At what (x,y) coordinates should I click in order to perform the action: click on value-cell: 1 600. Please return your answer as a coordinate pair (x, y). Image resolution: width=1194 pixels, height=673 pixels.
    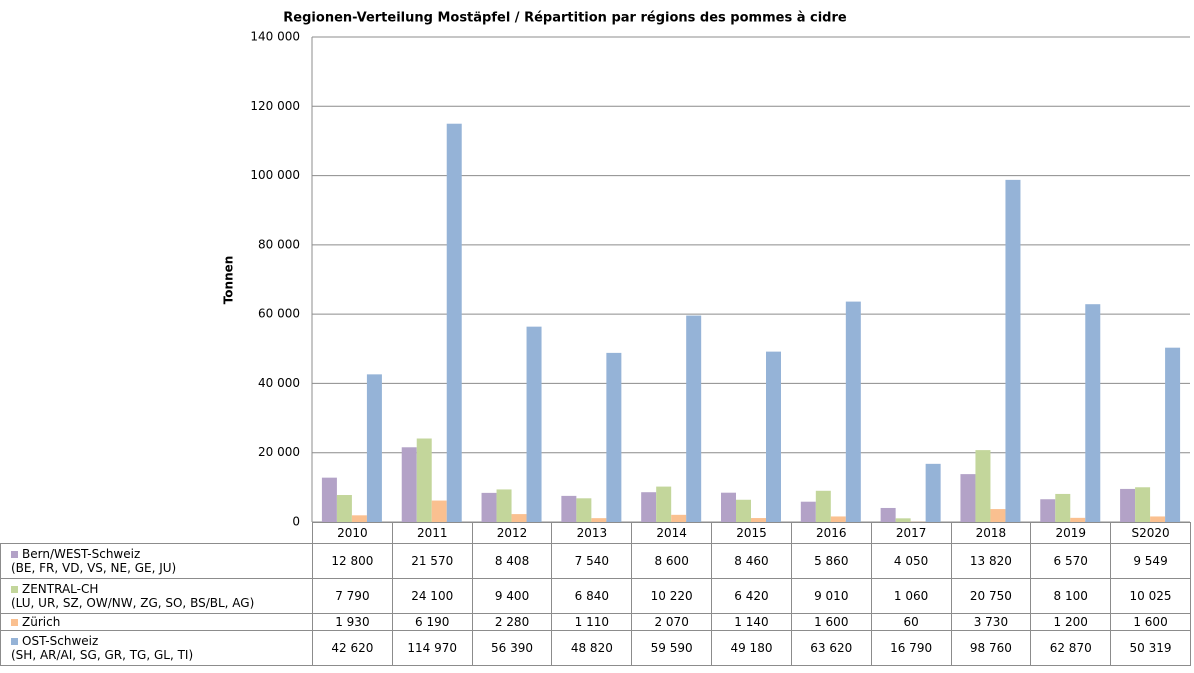
    Looking at the image, I should click on (831, 622).